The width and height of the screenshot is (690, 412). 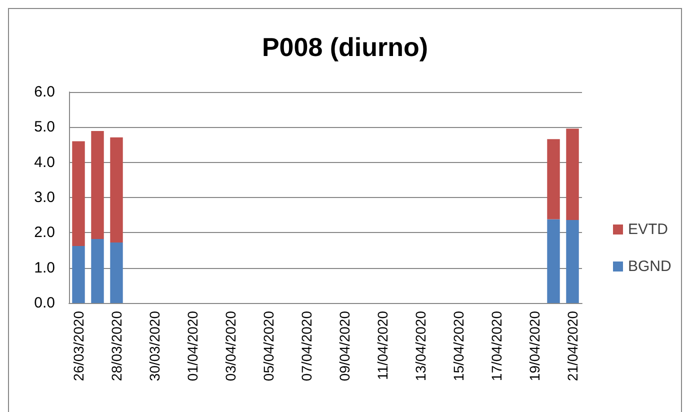 I want to click on x-tick-label: 28/03/2020, so click(x=116, y=346).